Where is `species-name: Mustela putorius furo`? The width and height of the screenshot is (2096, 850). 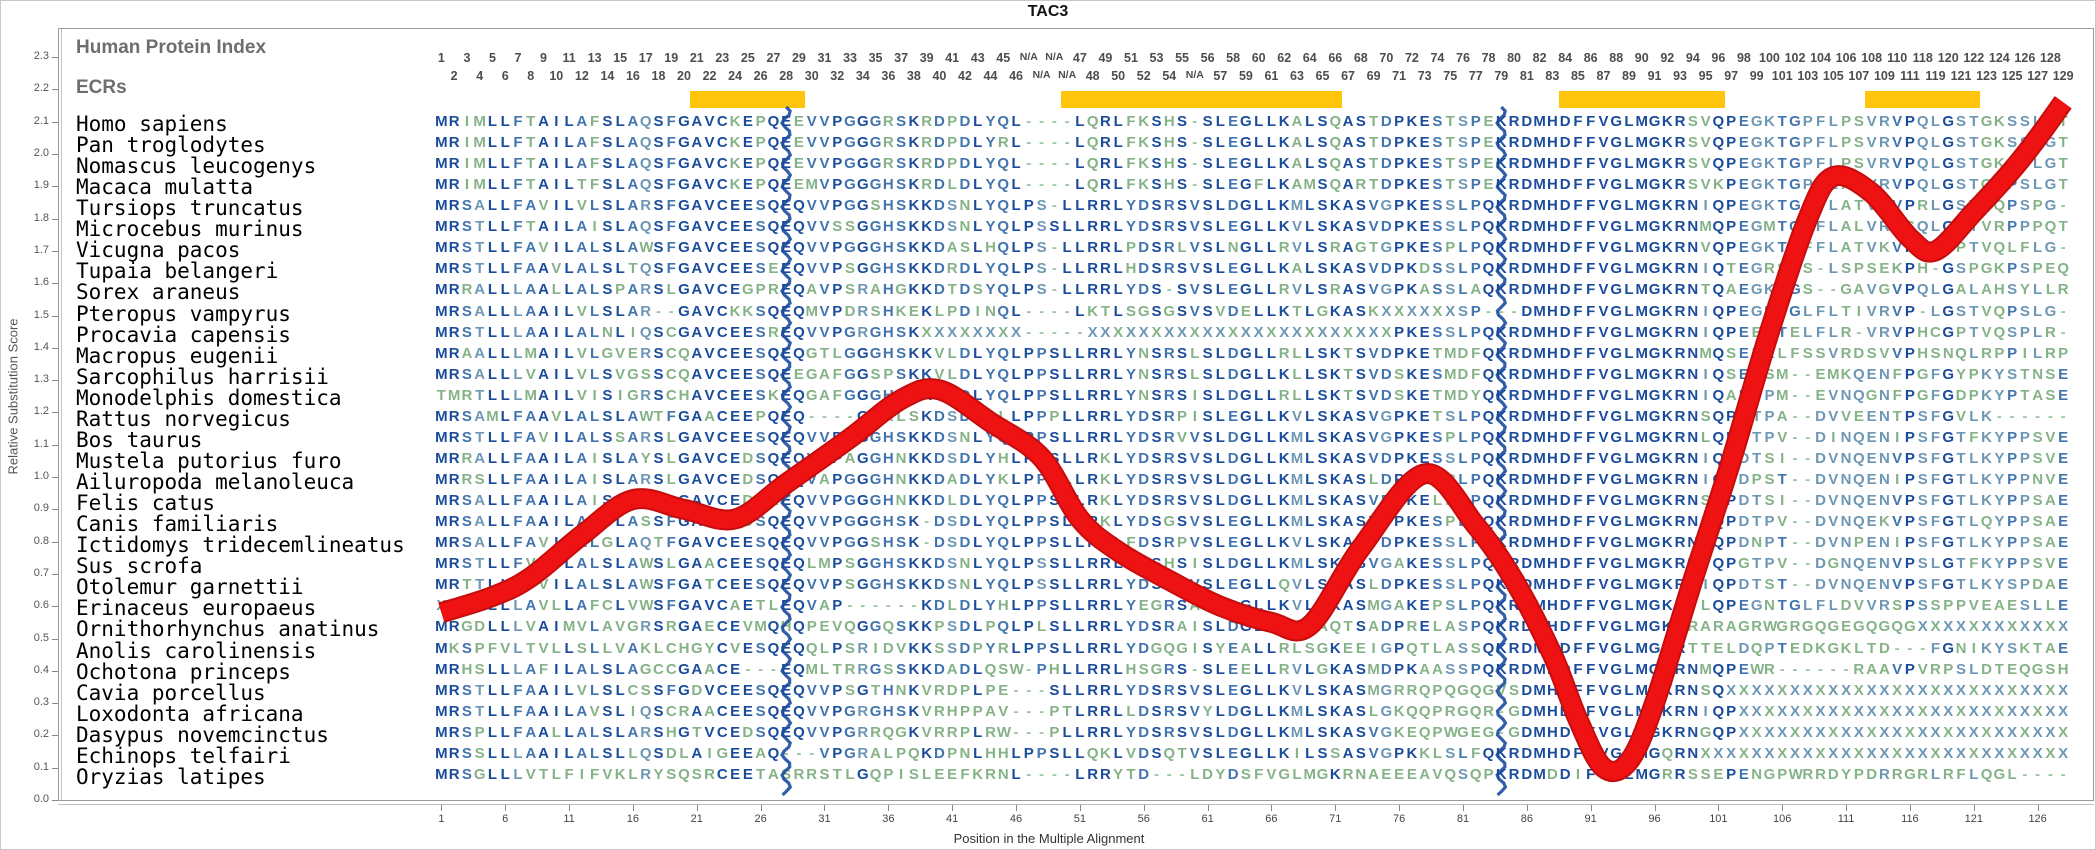
species-name: Mustela putorius furo is located at coordinates (209, 460).